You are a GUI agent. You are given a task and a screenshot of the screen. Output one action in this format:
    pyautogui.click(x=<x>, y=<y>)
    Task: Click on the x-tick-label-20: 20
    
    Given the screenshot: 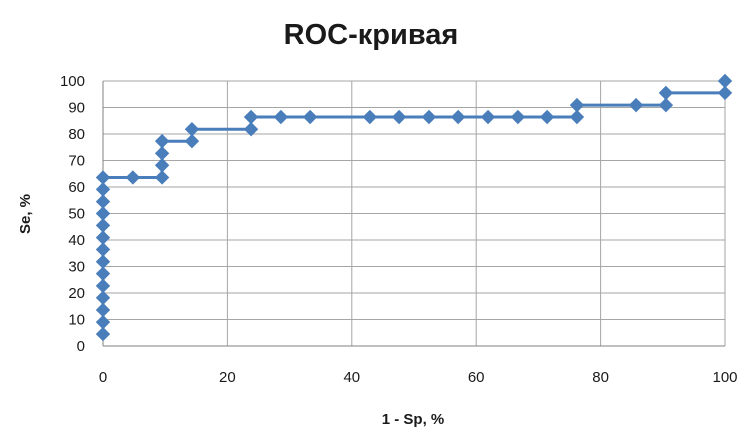 What is the action you would take?
    pyautogui.click(x=227, y=377)
    